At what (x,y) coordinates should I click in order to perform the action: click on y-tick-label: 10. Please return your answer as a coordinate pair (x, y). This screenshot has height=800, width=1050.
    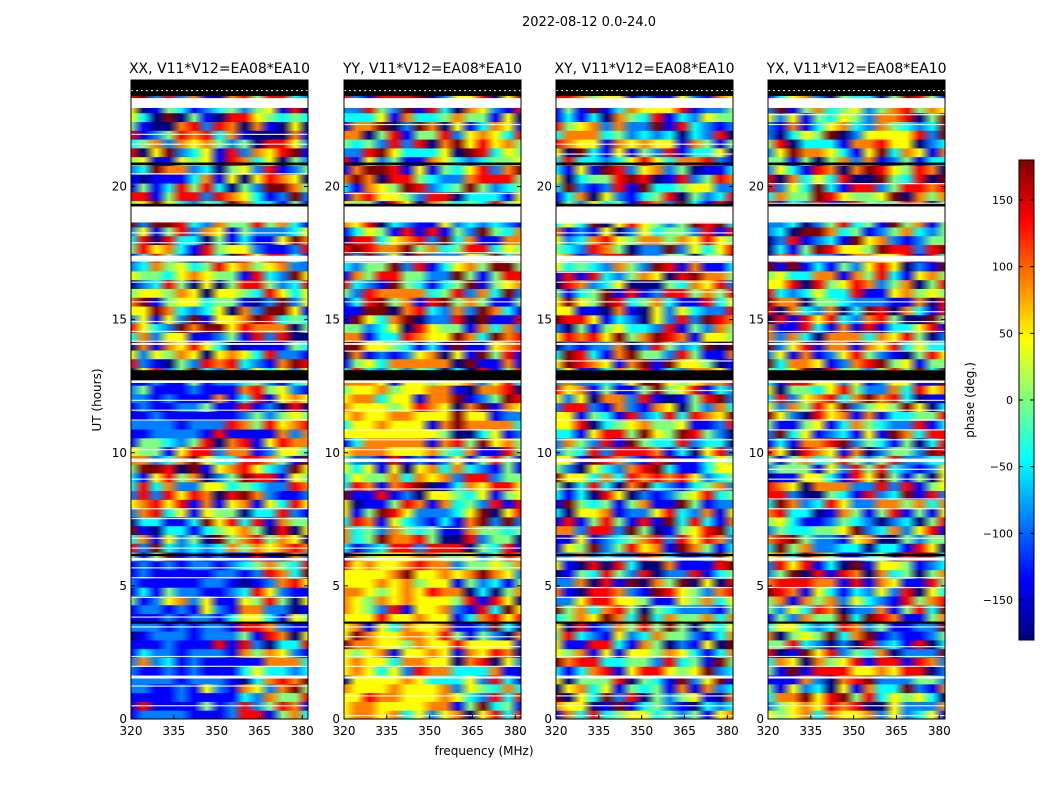
    Looking at the image, I should click on (544, 453).